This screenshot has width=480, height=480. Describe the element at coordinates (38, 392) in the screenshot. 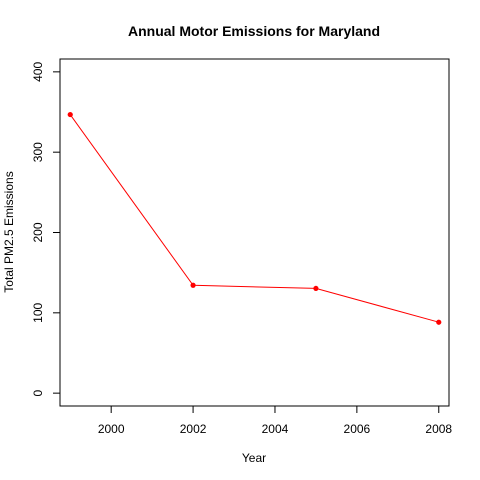

I see `y-tick-label: 0` at that location.